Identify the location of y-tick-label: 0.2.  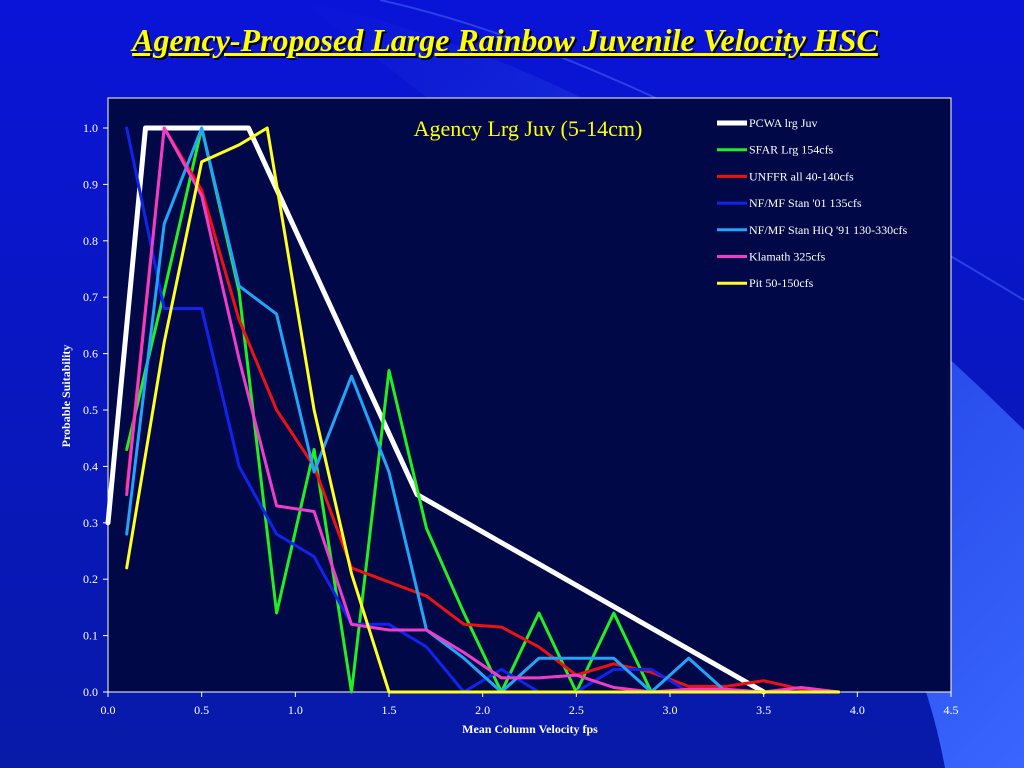
(90, 579).